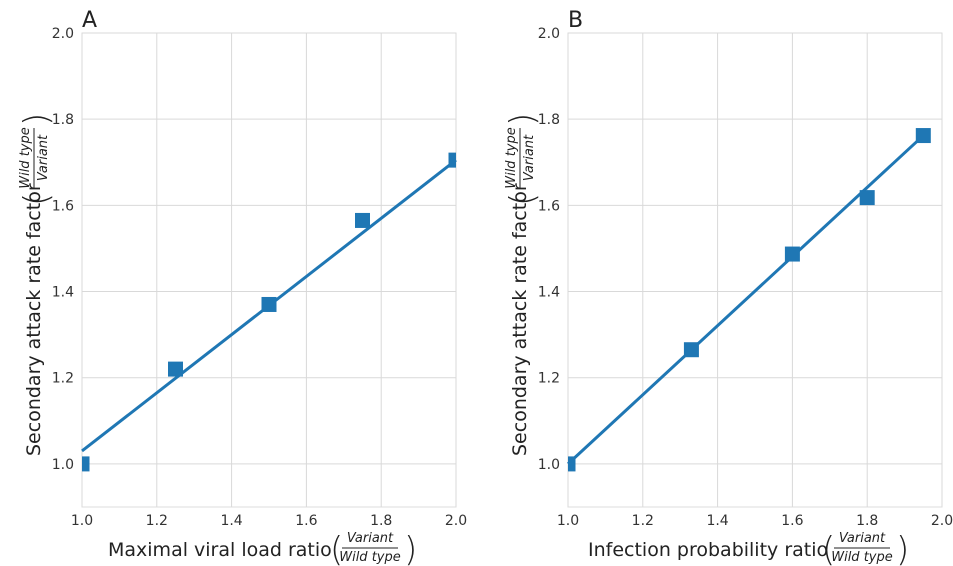 This screenshot has width=953, height=566. What do you see at coordinates (549, 249) in the screenshot?
I see `y-tick-labels-b: 1.0 1.2 1.4 1.6 1.8 2.0` at bounding box center [549, 249].